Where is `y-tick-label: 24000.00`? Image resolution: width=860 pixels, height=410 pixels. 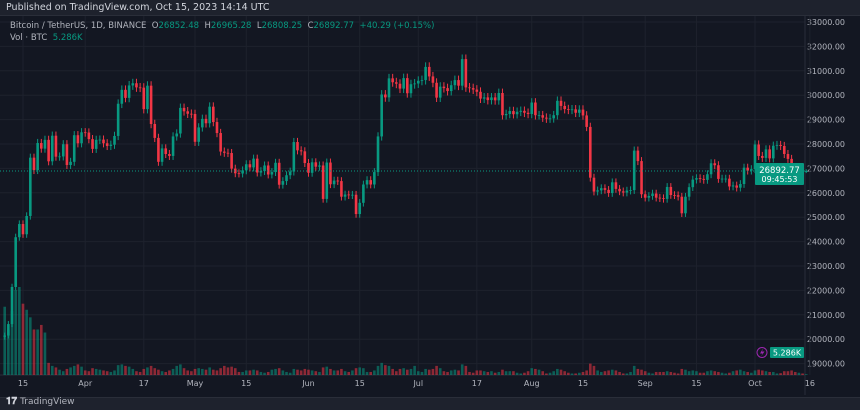 y-tick-label: 24000.00 is located at coordinates (826, 242).